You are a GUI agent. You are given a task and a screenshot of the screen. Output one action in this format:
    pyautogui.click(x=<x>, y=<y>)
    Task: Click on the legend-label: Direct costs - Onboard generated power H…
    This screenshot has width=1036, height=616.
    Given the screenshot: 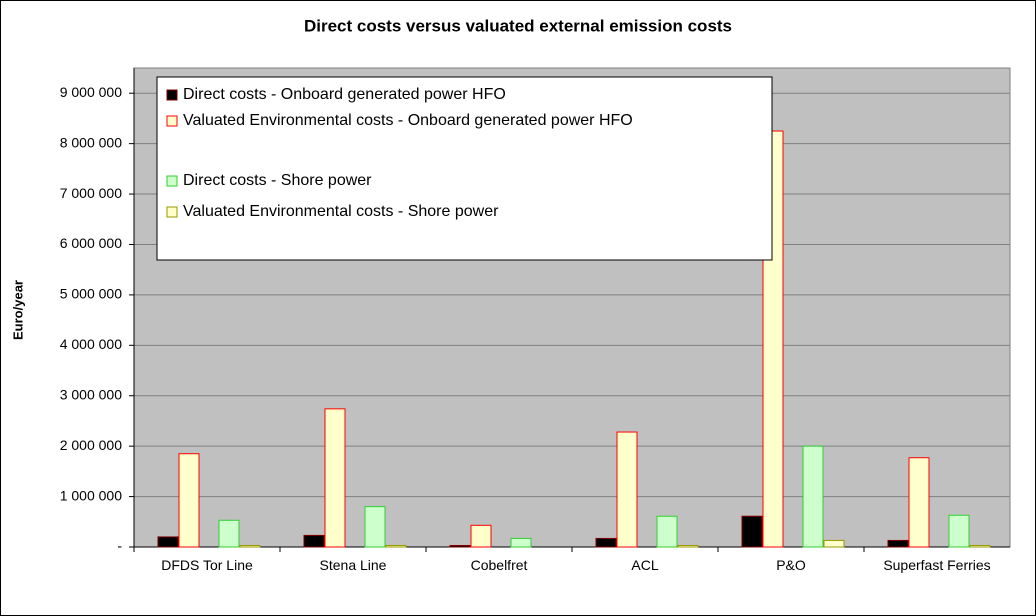 What is the action you would take?
    pyautogui.click(x=344, y=94)
    